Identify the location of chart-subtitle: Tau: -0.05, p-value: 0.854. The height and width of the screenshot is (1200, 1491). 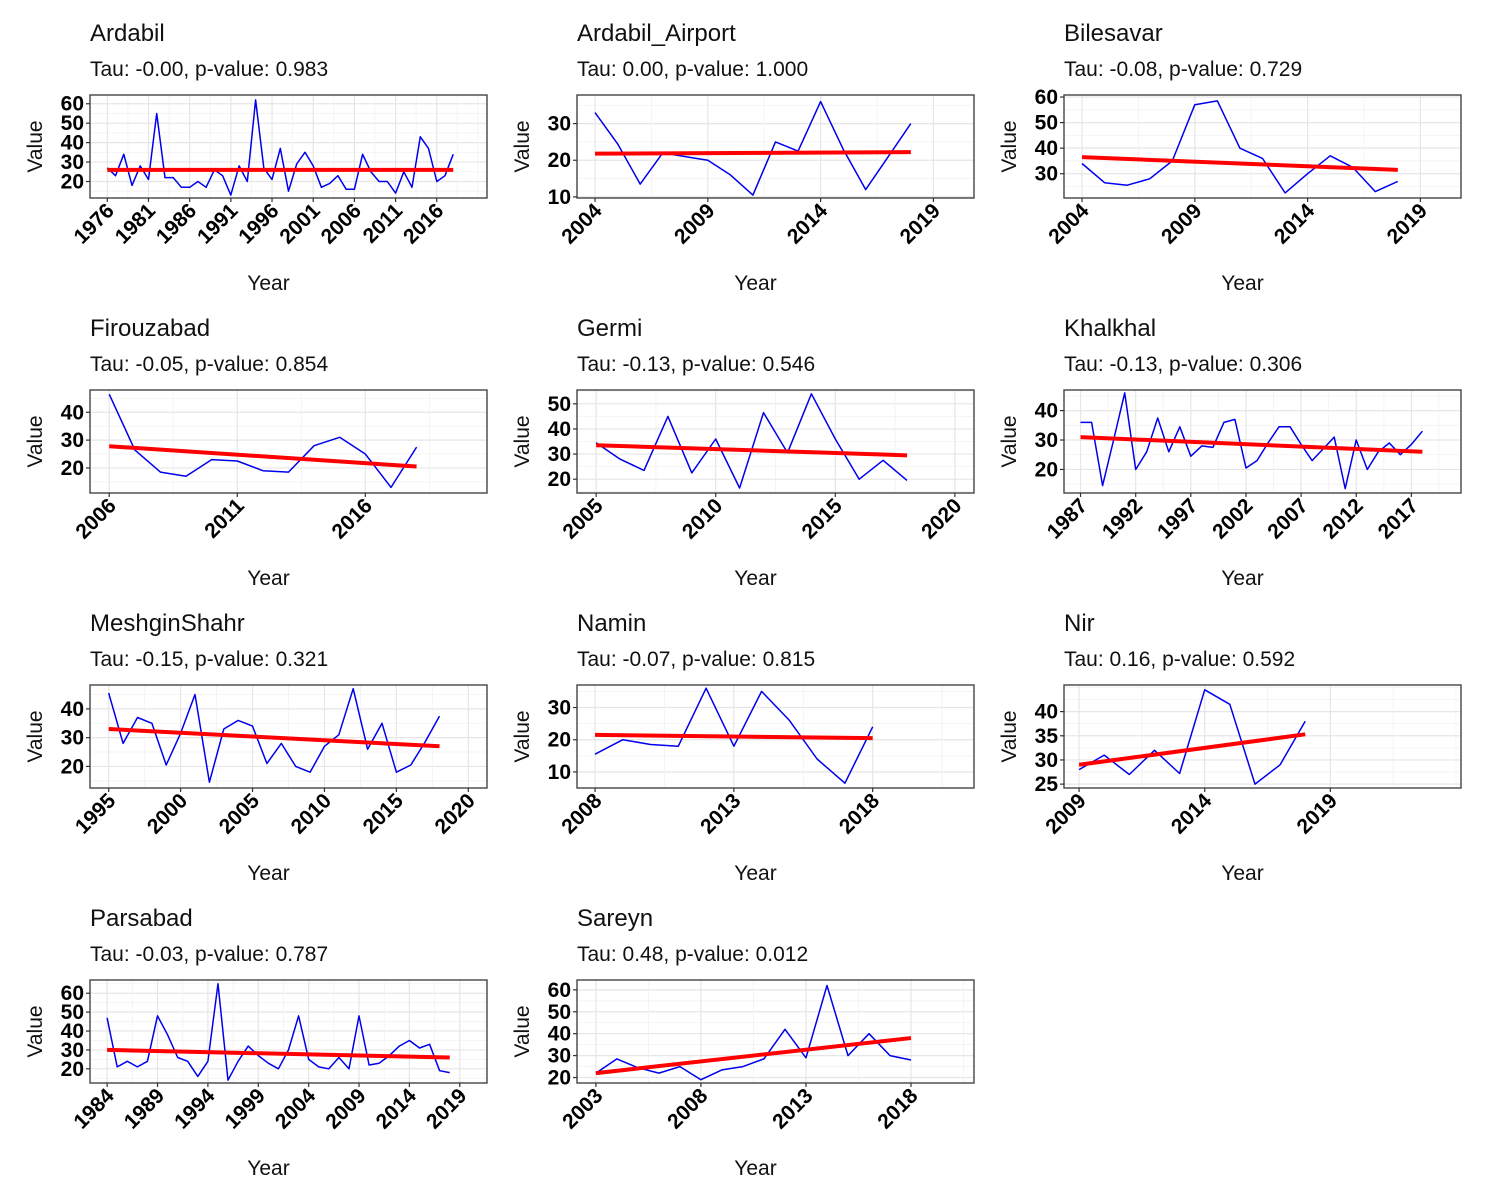
(209, 364).